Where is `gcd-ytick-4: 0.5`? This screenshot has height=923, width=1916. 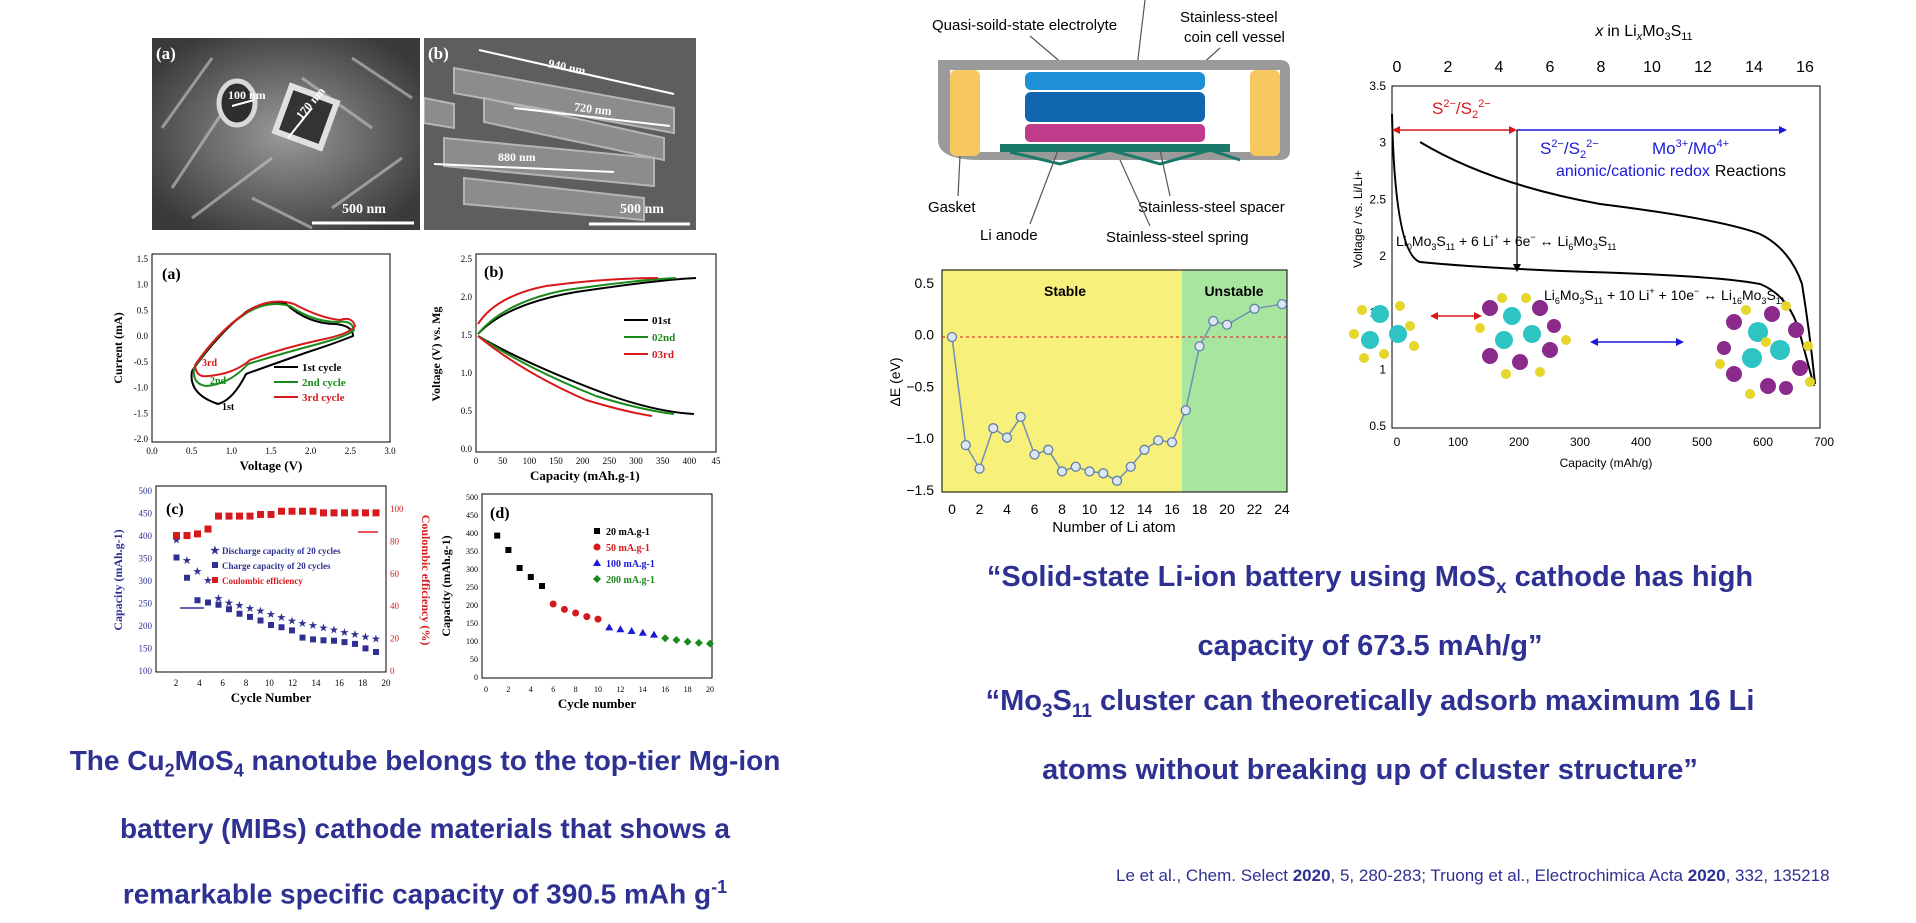
gcd-ytick-4: 0.5 is located at coordinates (467, 411).